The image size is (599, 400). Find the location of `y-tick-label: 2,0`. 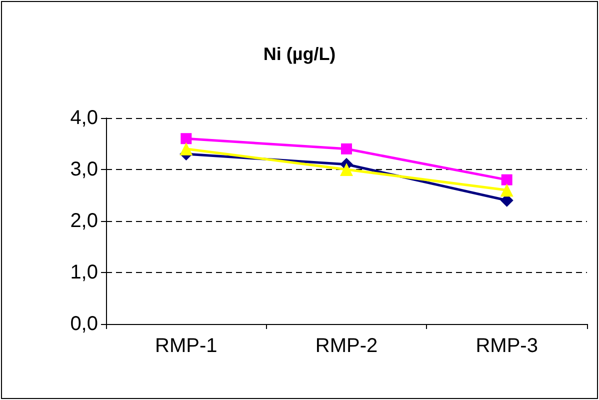

y-tick-label: 2,0 is located at coordinates (84, 221).